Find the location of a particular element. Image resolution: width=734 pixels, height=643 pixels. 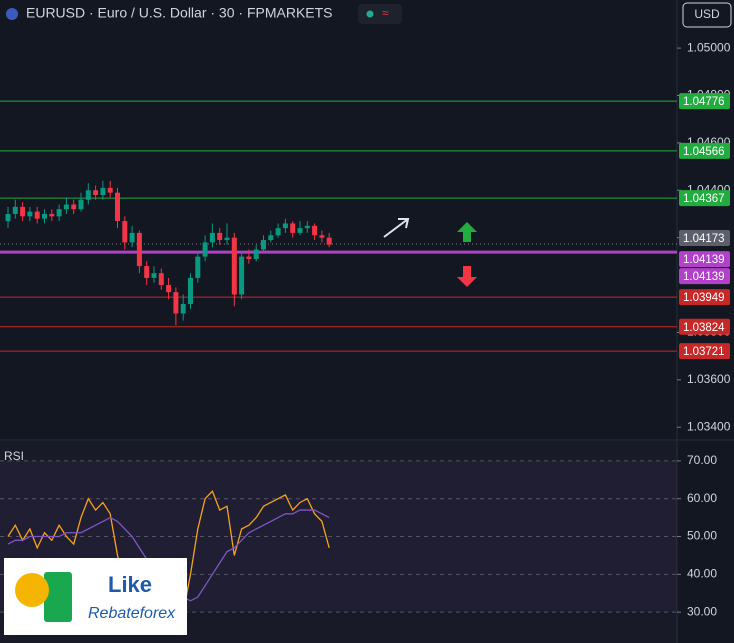

y-tick-label: 1.03600 is located at coordinates (709, 379).